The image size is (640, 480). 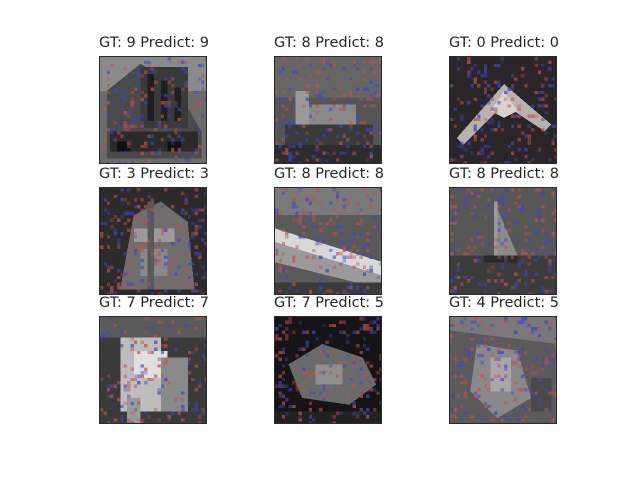 What do you see at coordinates (154, 174) in the screenshot?
I see `panel-title: GT: 3 Predict: 3` at bounding box center [154, 174].